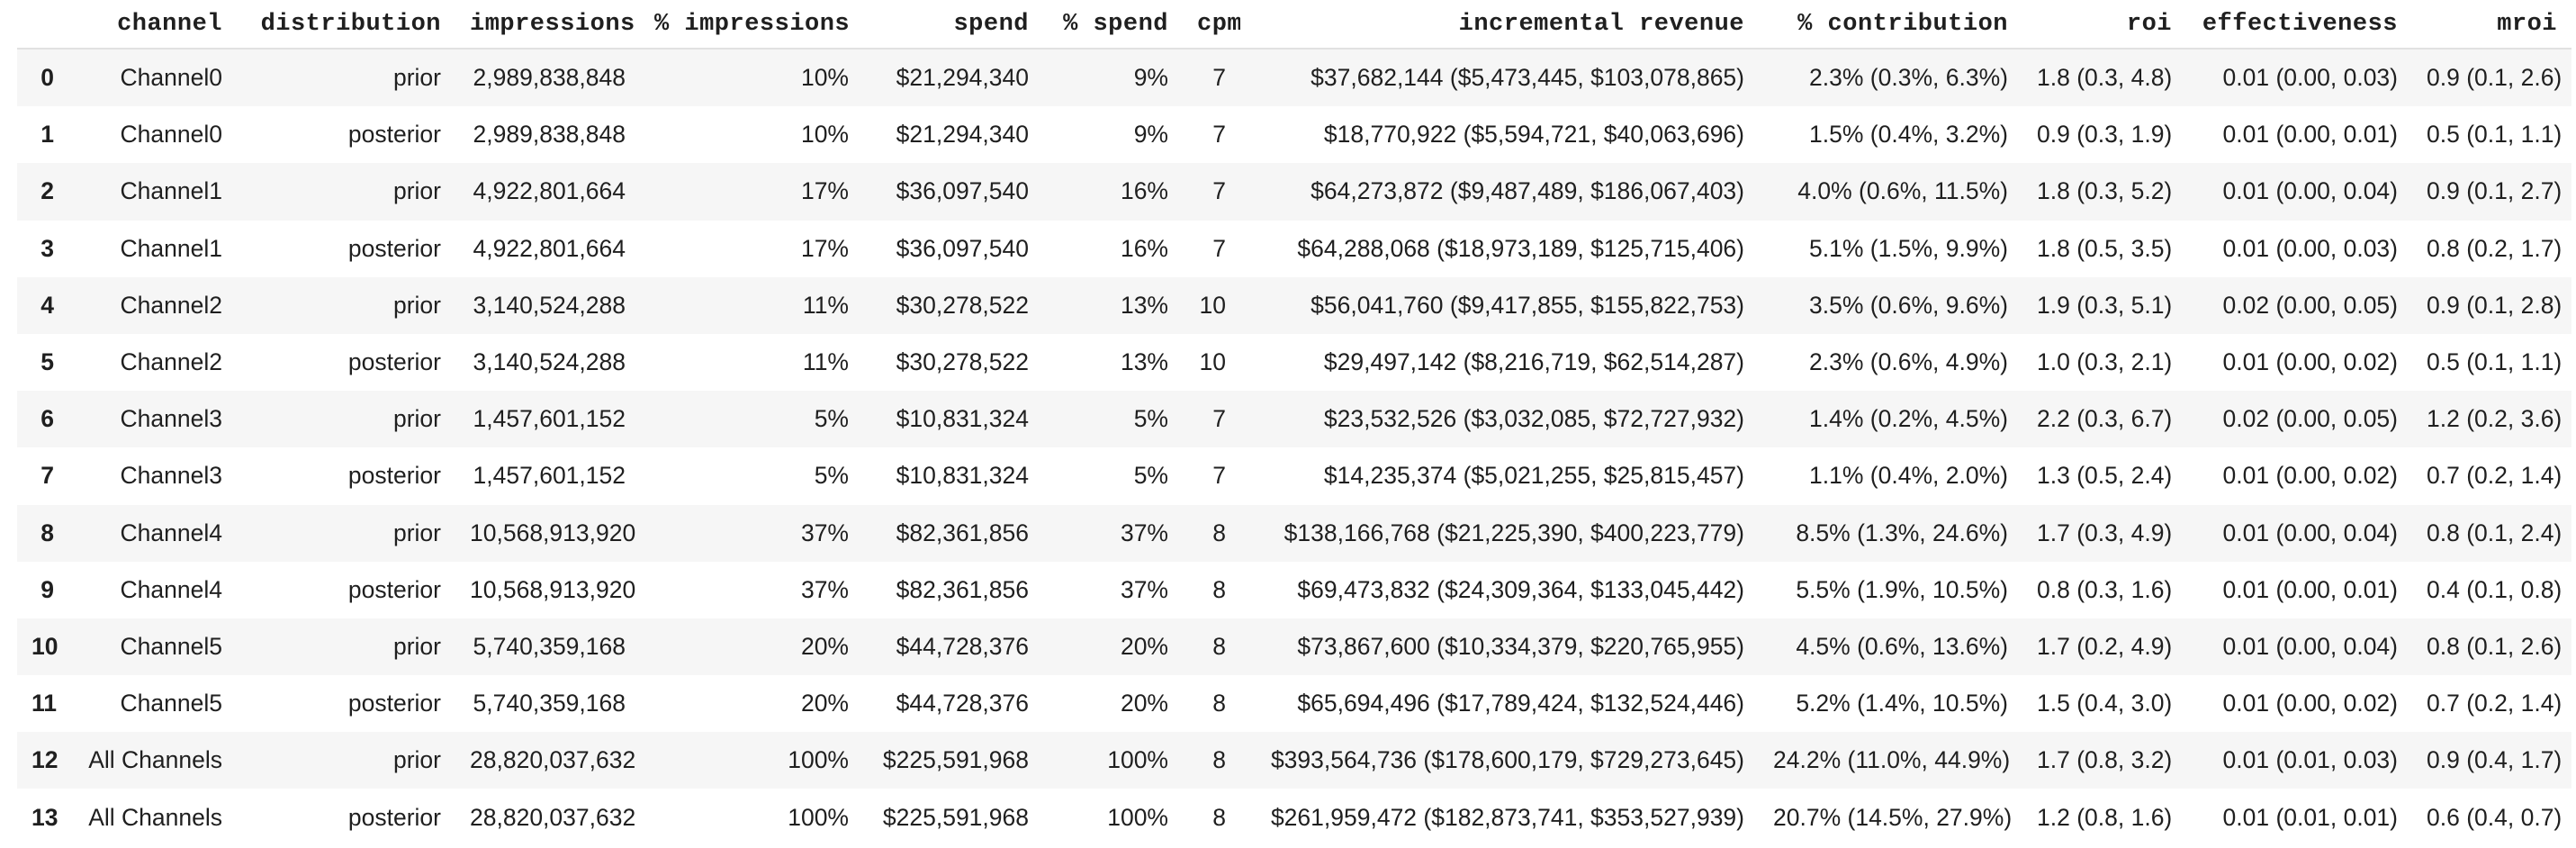  I want to click on cell-impressions: 4,922,801,664, so click(549, 248).